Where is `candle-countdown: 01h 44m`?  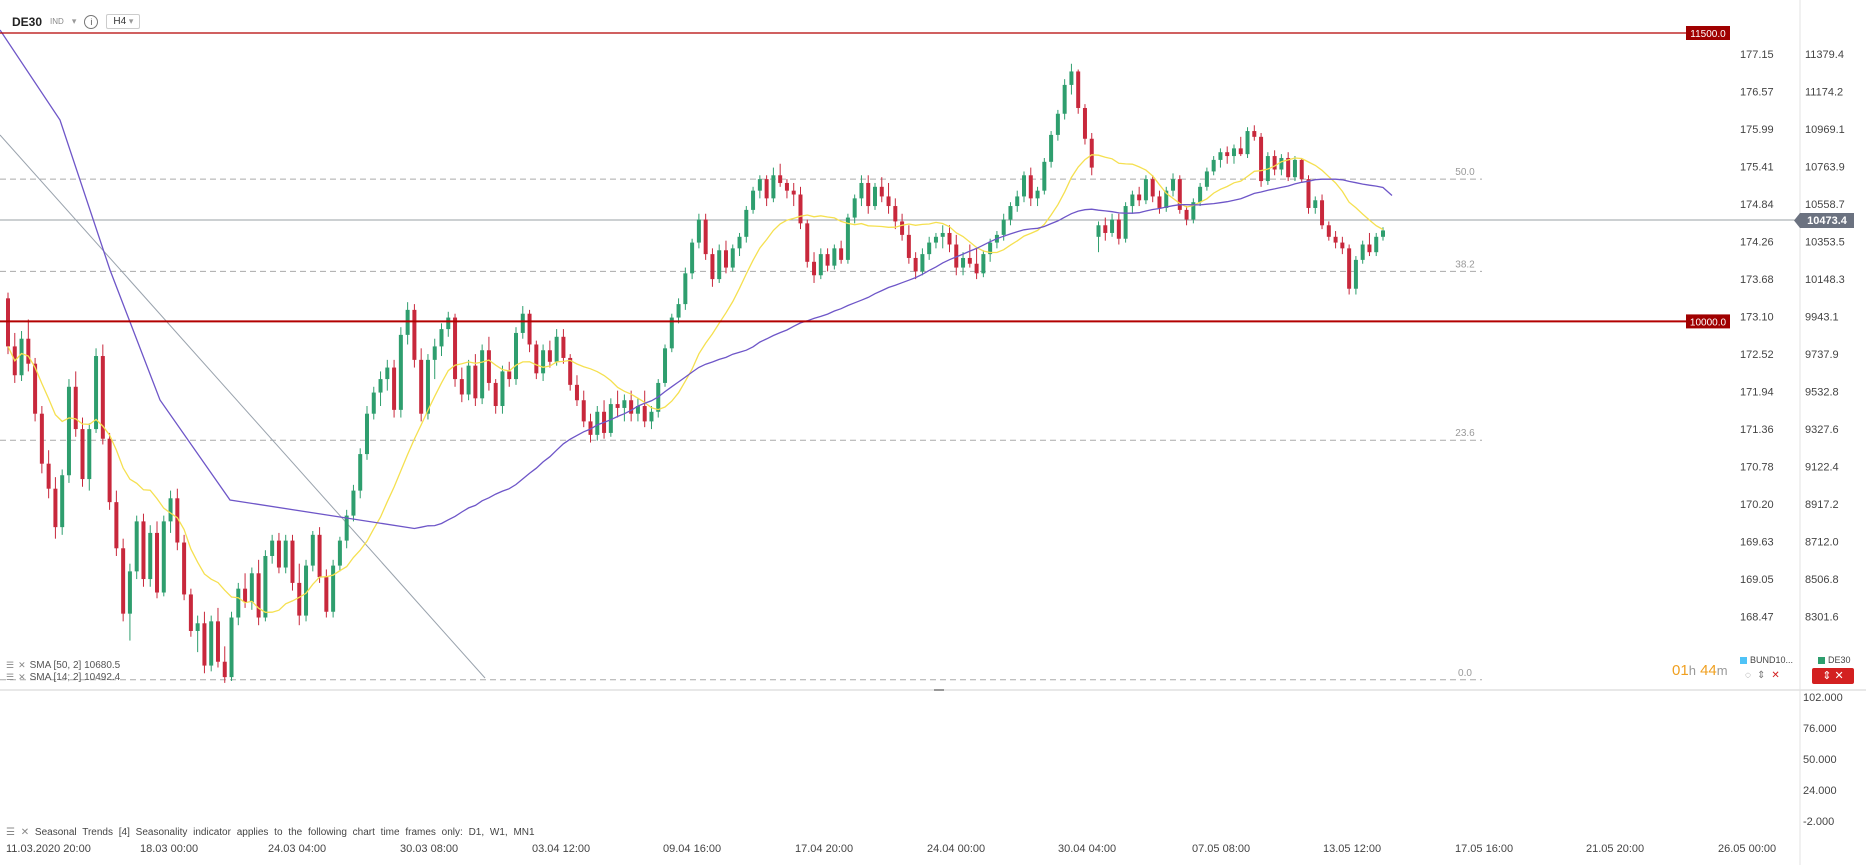 candle-countdown: 01h 44m is located at coordinates (1700, 670).